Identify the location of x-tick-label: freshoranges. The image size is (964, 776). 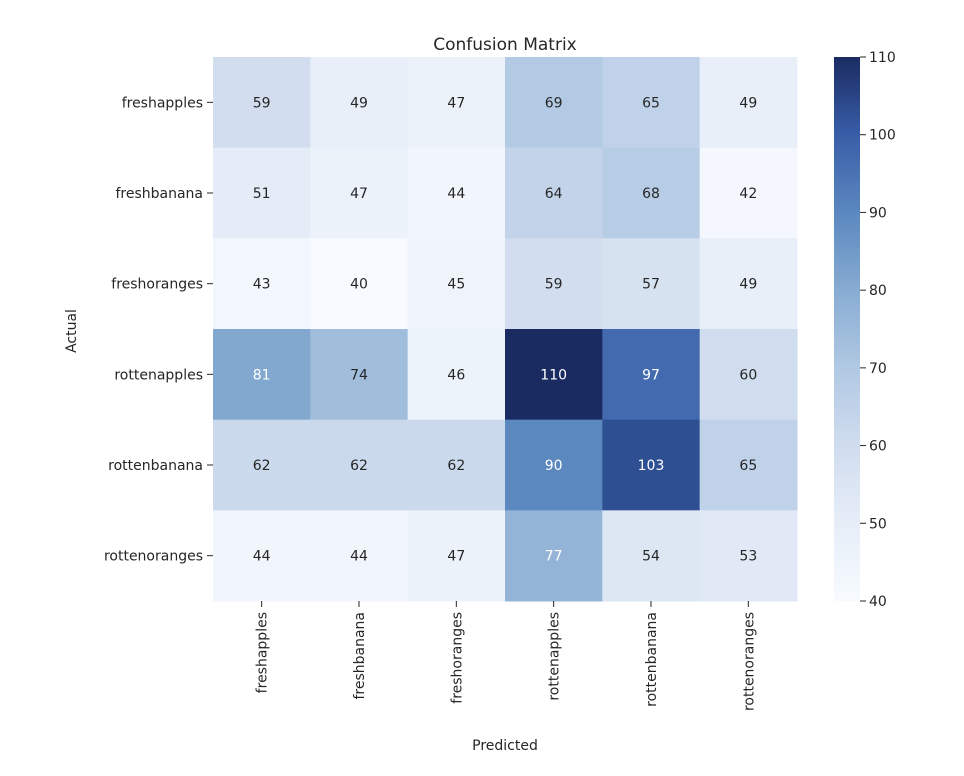
(457, 658).